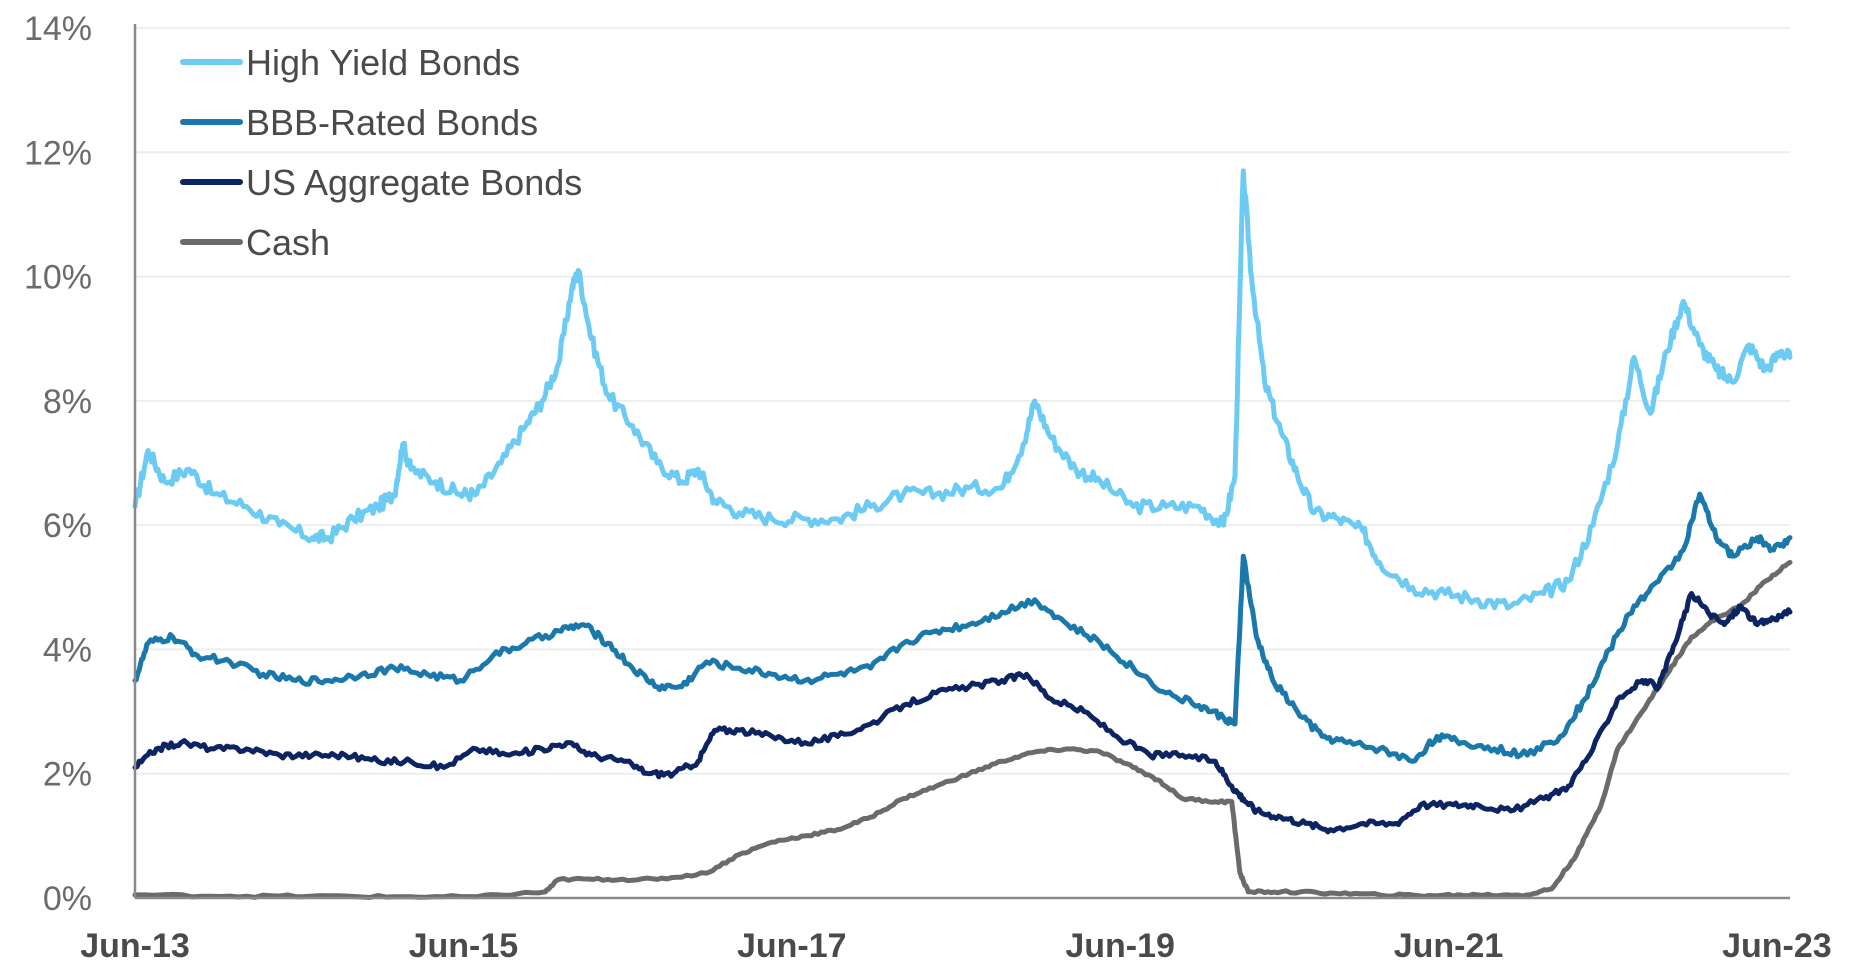  I want to click on y-tick-label: 12%, so click(58, 153).